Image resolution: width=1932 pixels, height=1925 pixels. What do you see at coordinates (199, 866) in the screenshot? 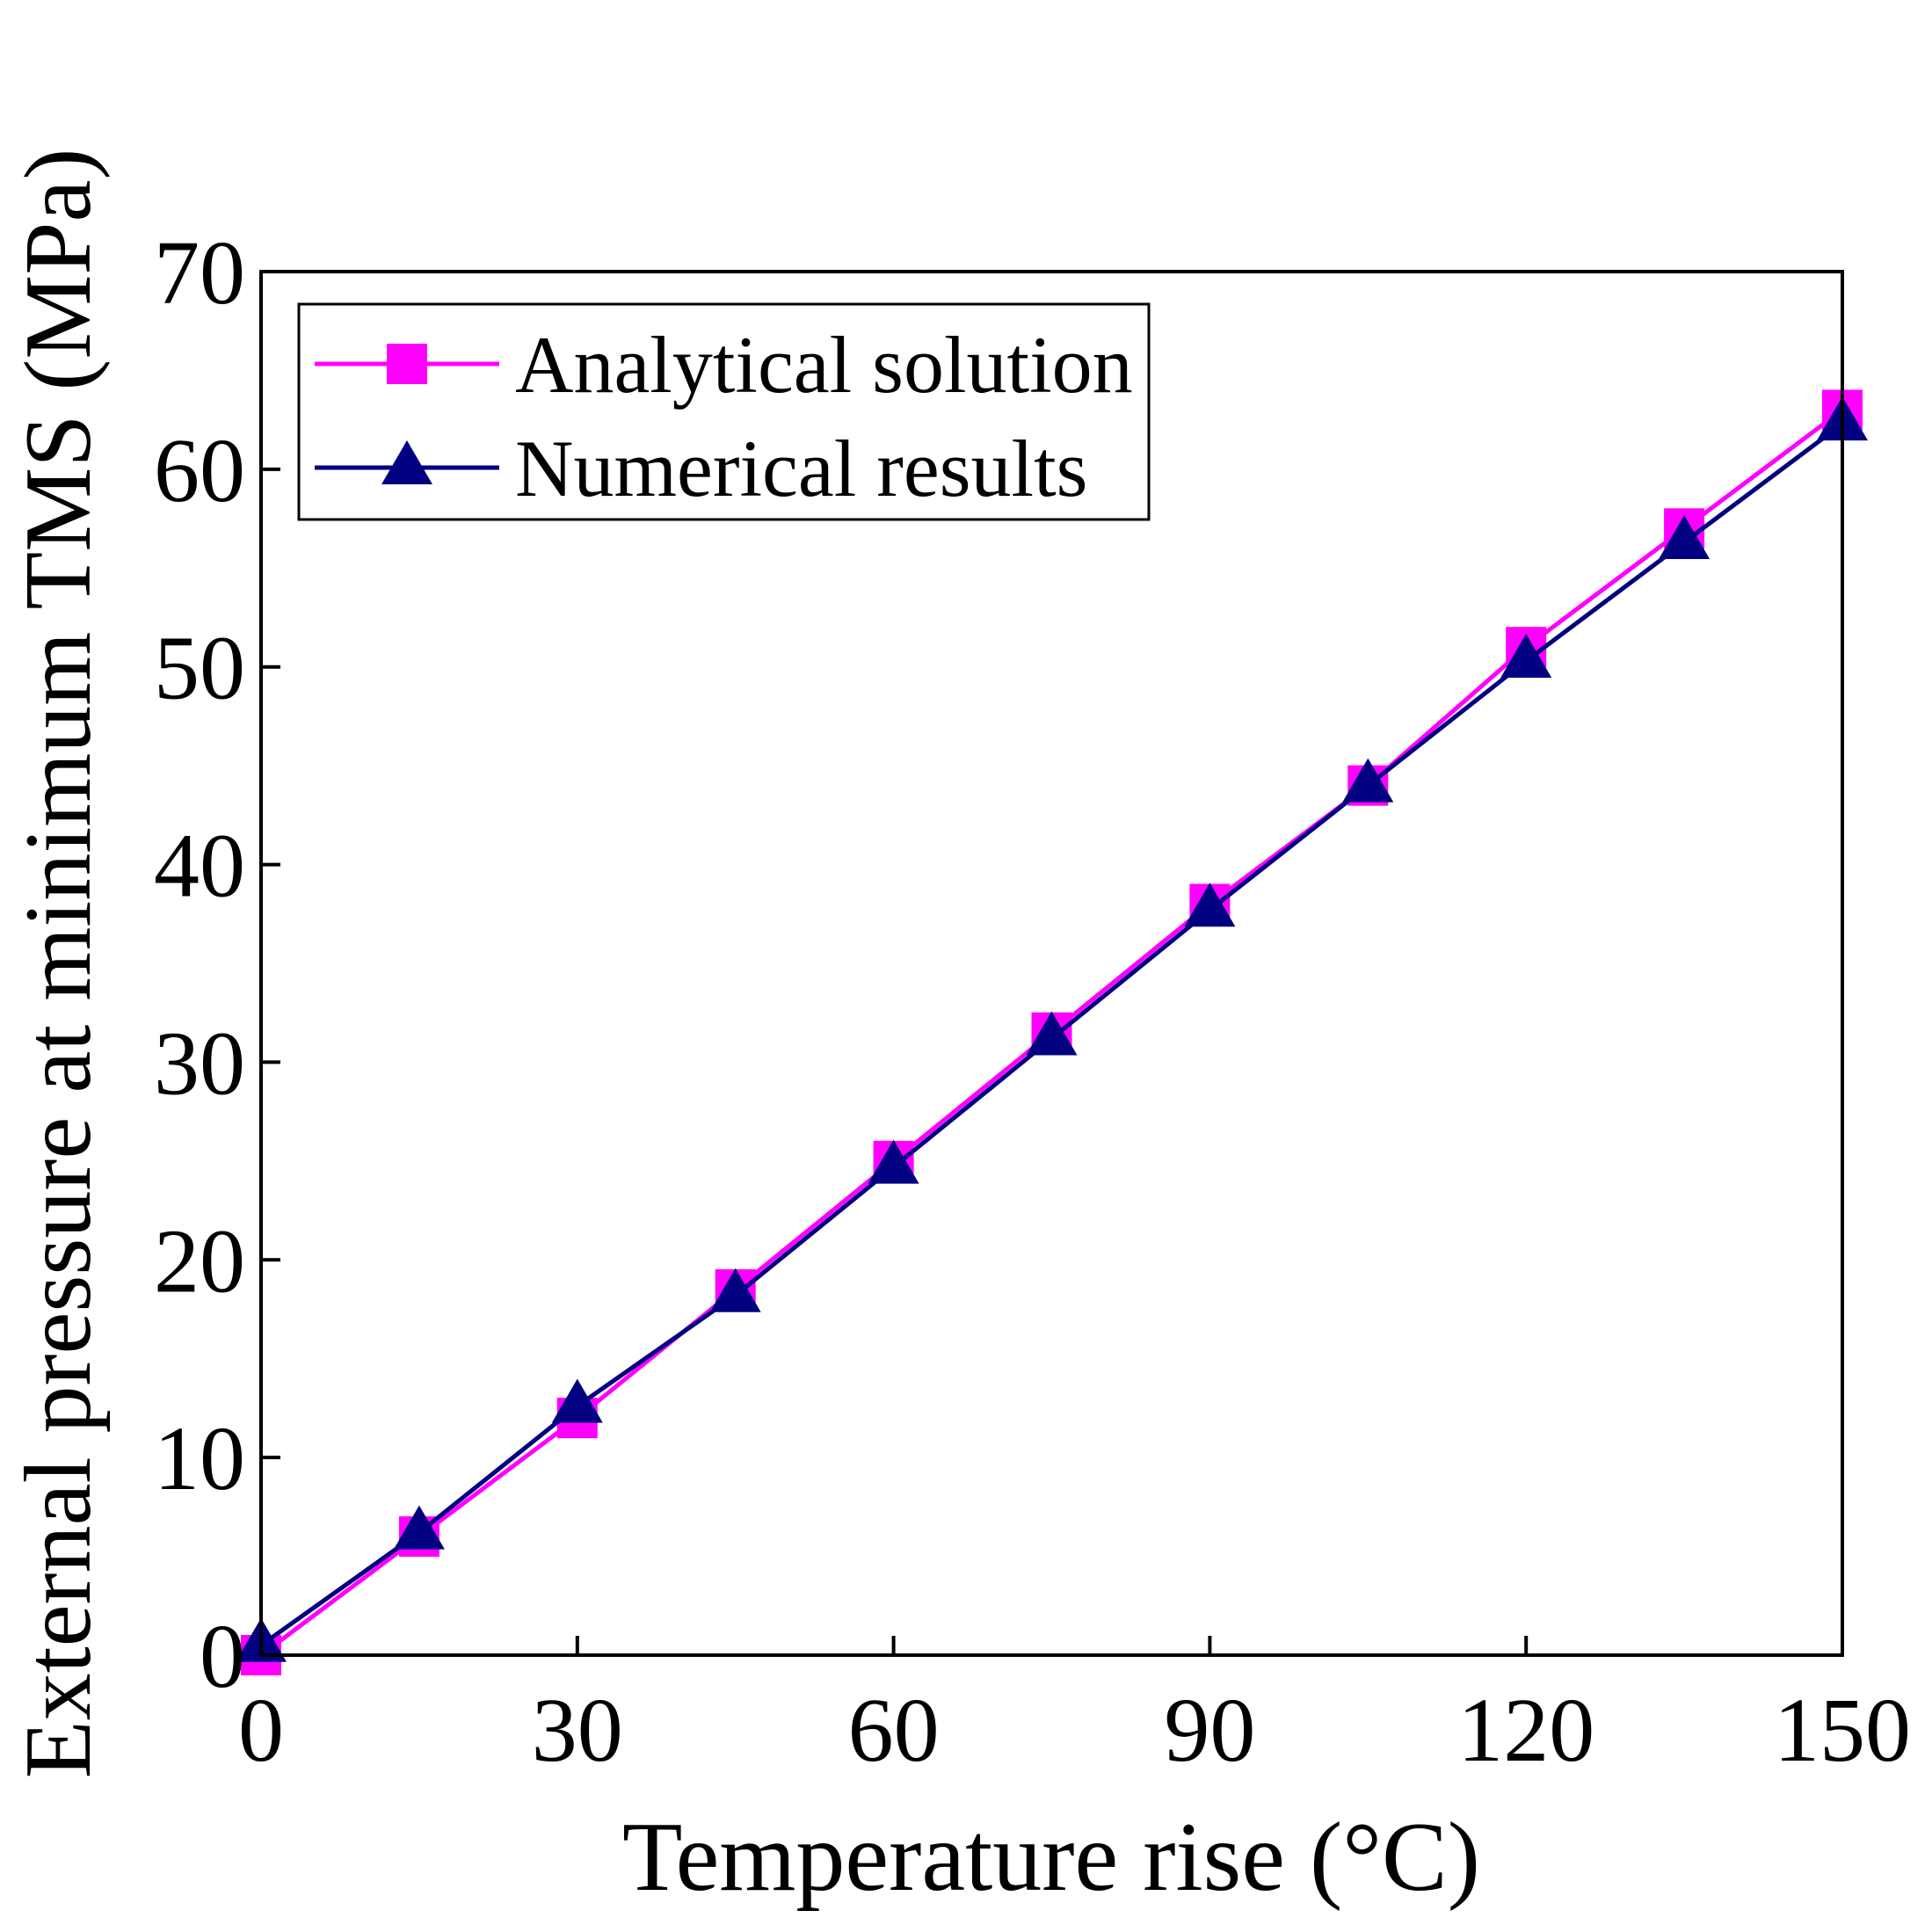
I see `y-tick-label: 40` at bounding box center [199, 866].